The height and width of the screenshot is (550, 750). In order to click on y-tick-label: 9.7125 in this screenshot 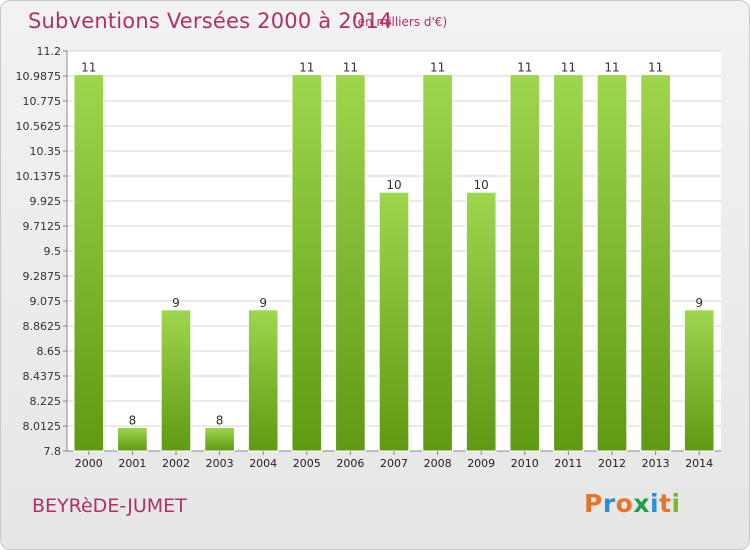, I will do `click(42, 226)`.